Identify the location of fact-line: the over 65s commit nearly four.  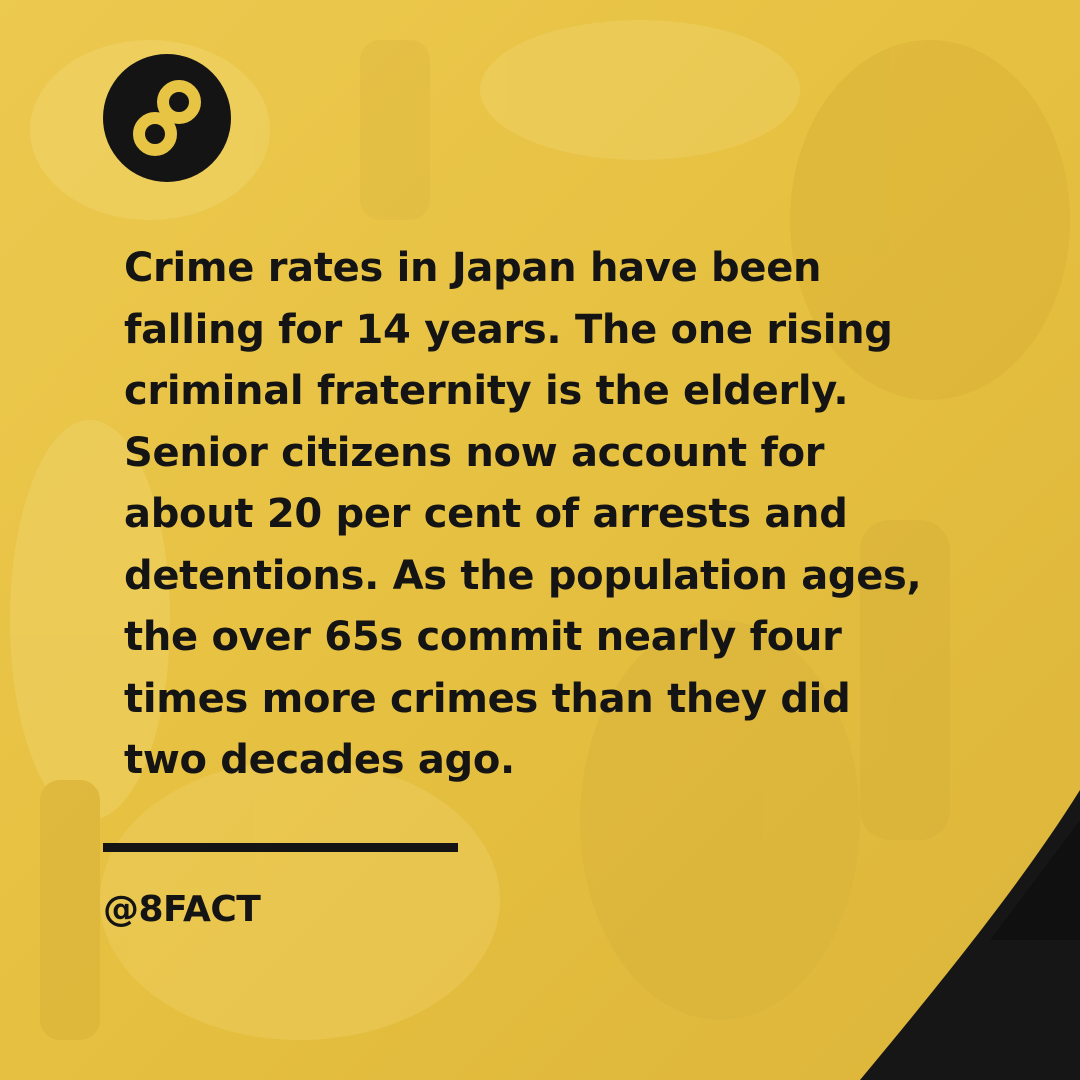
(483, 637).